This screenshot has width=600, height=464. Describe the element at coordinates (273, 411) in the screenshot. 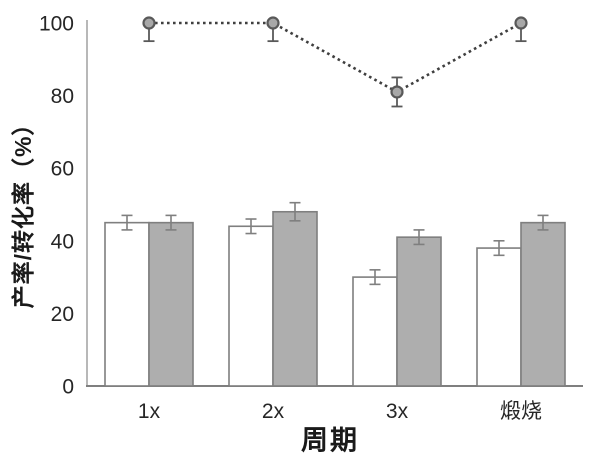

I see `x-category-label: 2x` at that location.